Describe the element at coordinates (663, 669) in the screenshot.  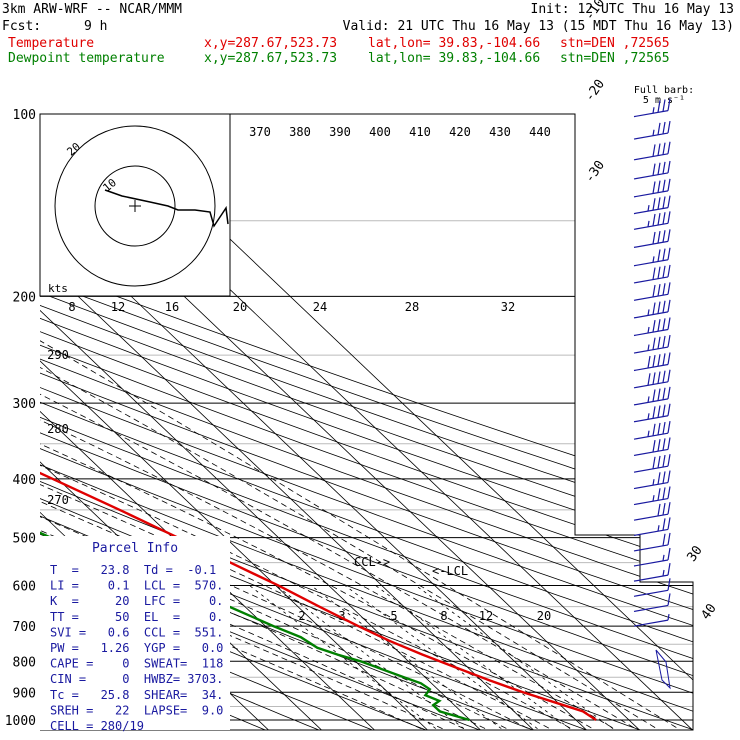
I see `surface-wind-barb` at that location.